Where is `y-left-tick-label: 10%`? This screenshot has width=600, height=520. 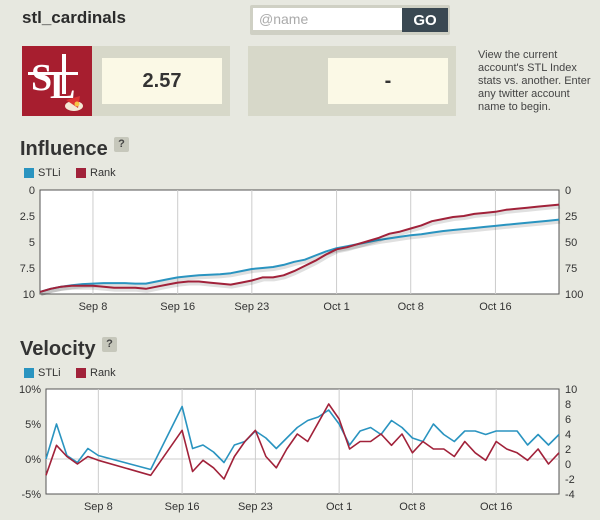 y-left-tick-label: 10% is located at coordinates (30, 390).